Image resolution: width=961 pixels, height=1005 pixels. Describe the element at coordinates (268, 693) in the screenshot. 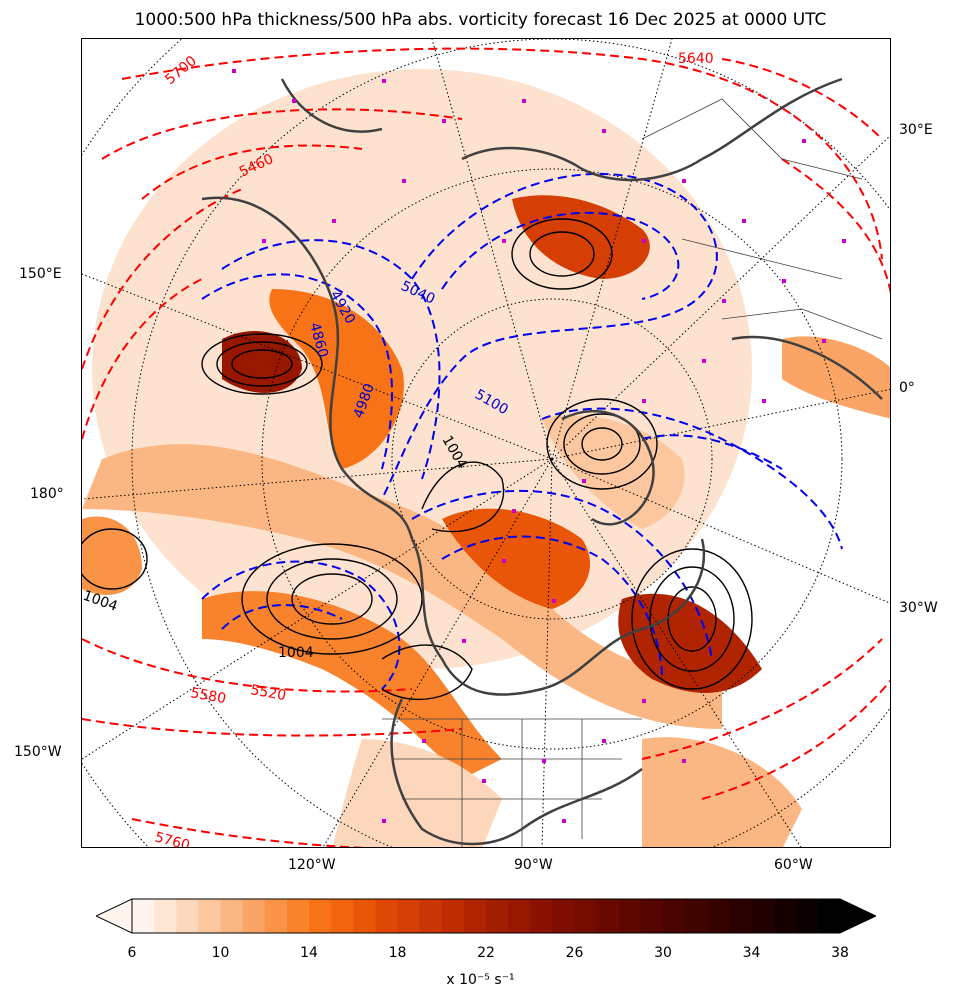

I see `thickness-label: 5520` at that location.